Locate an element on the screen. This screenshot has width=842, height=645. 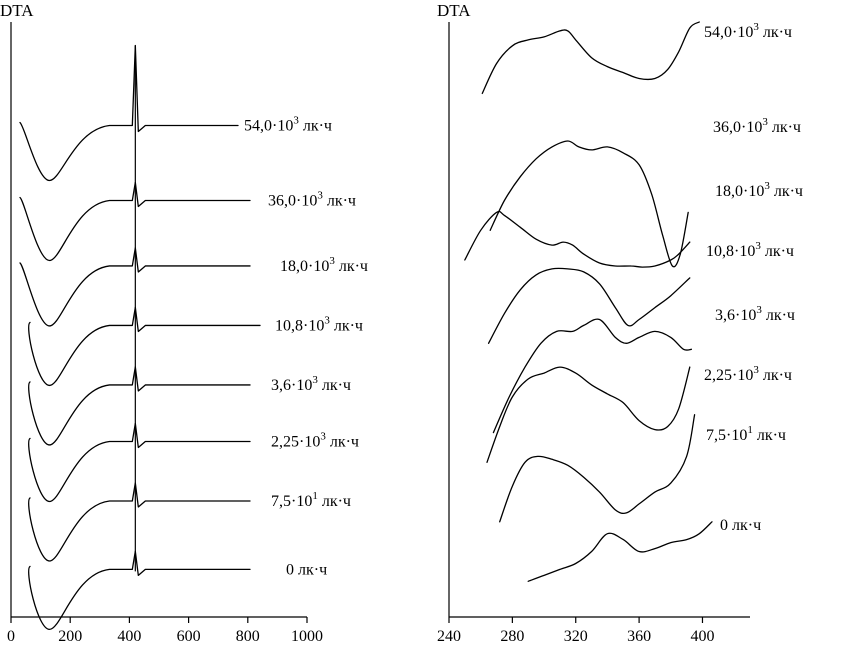
right-curve-label-main: 3,6·10 is located at coordinates (735, 315).